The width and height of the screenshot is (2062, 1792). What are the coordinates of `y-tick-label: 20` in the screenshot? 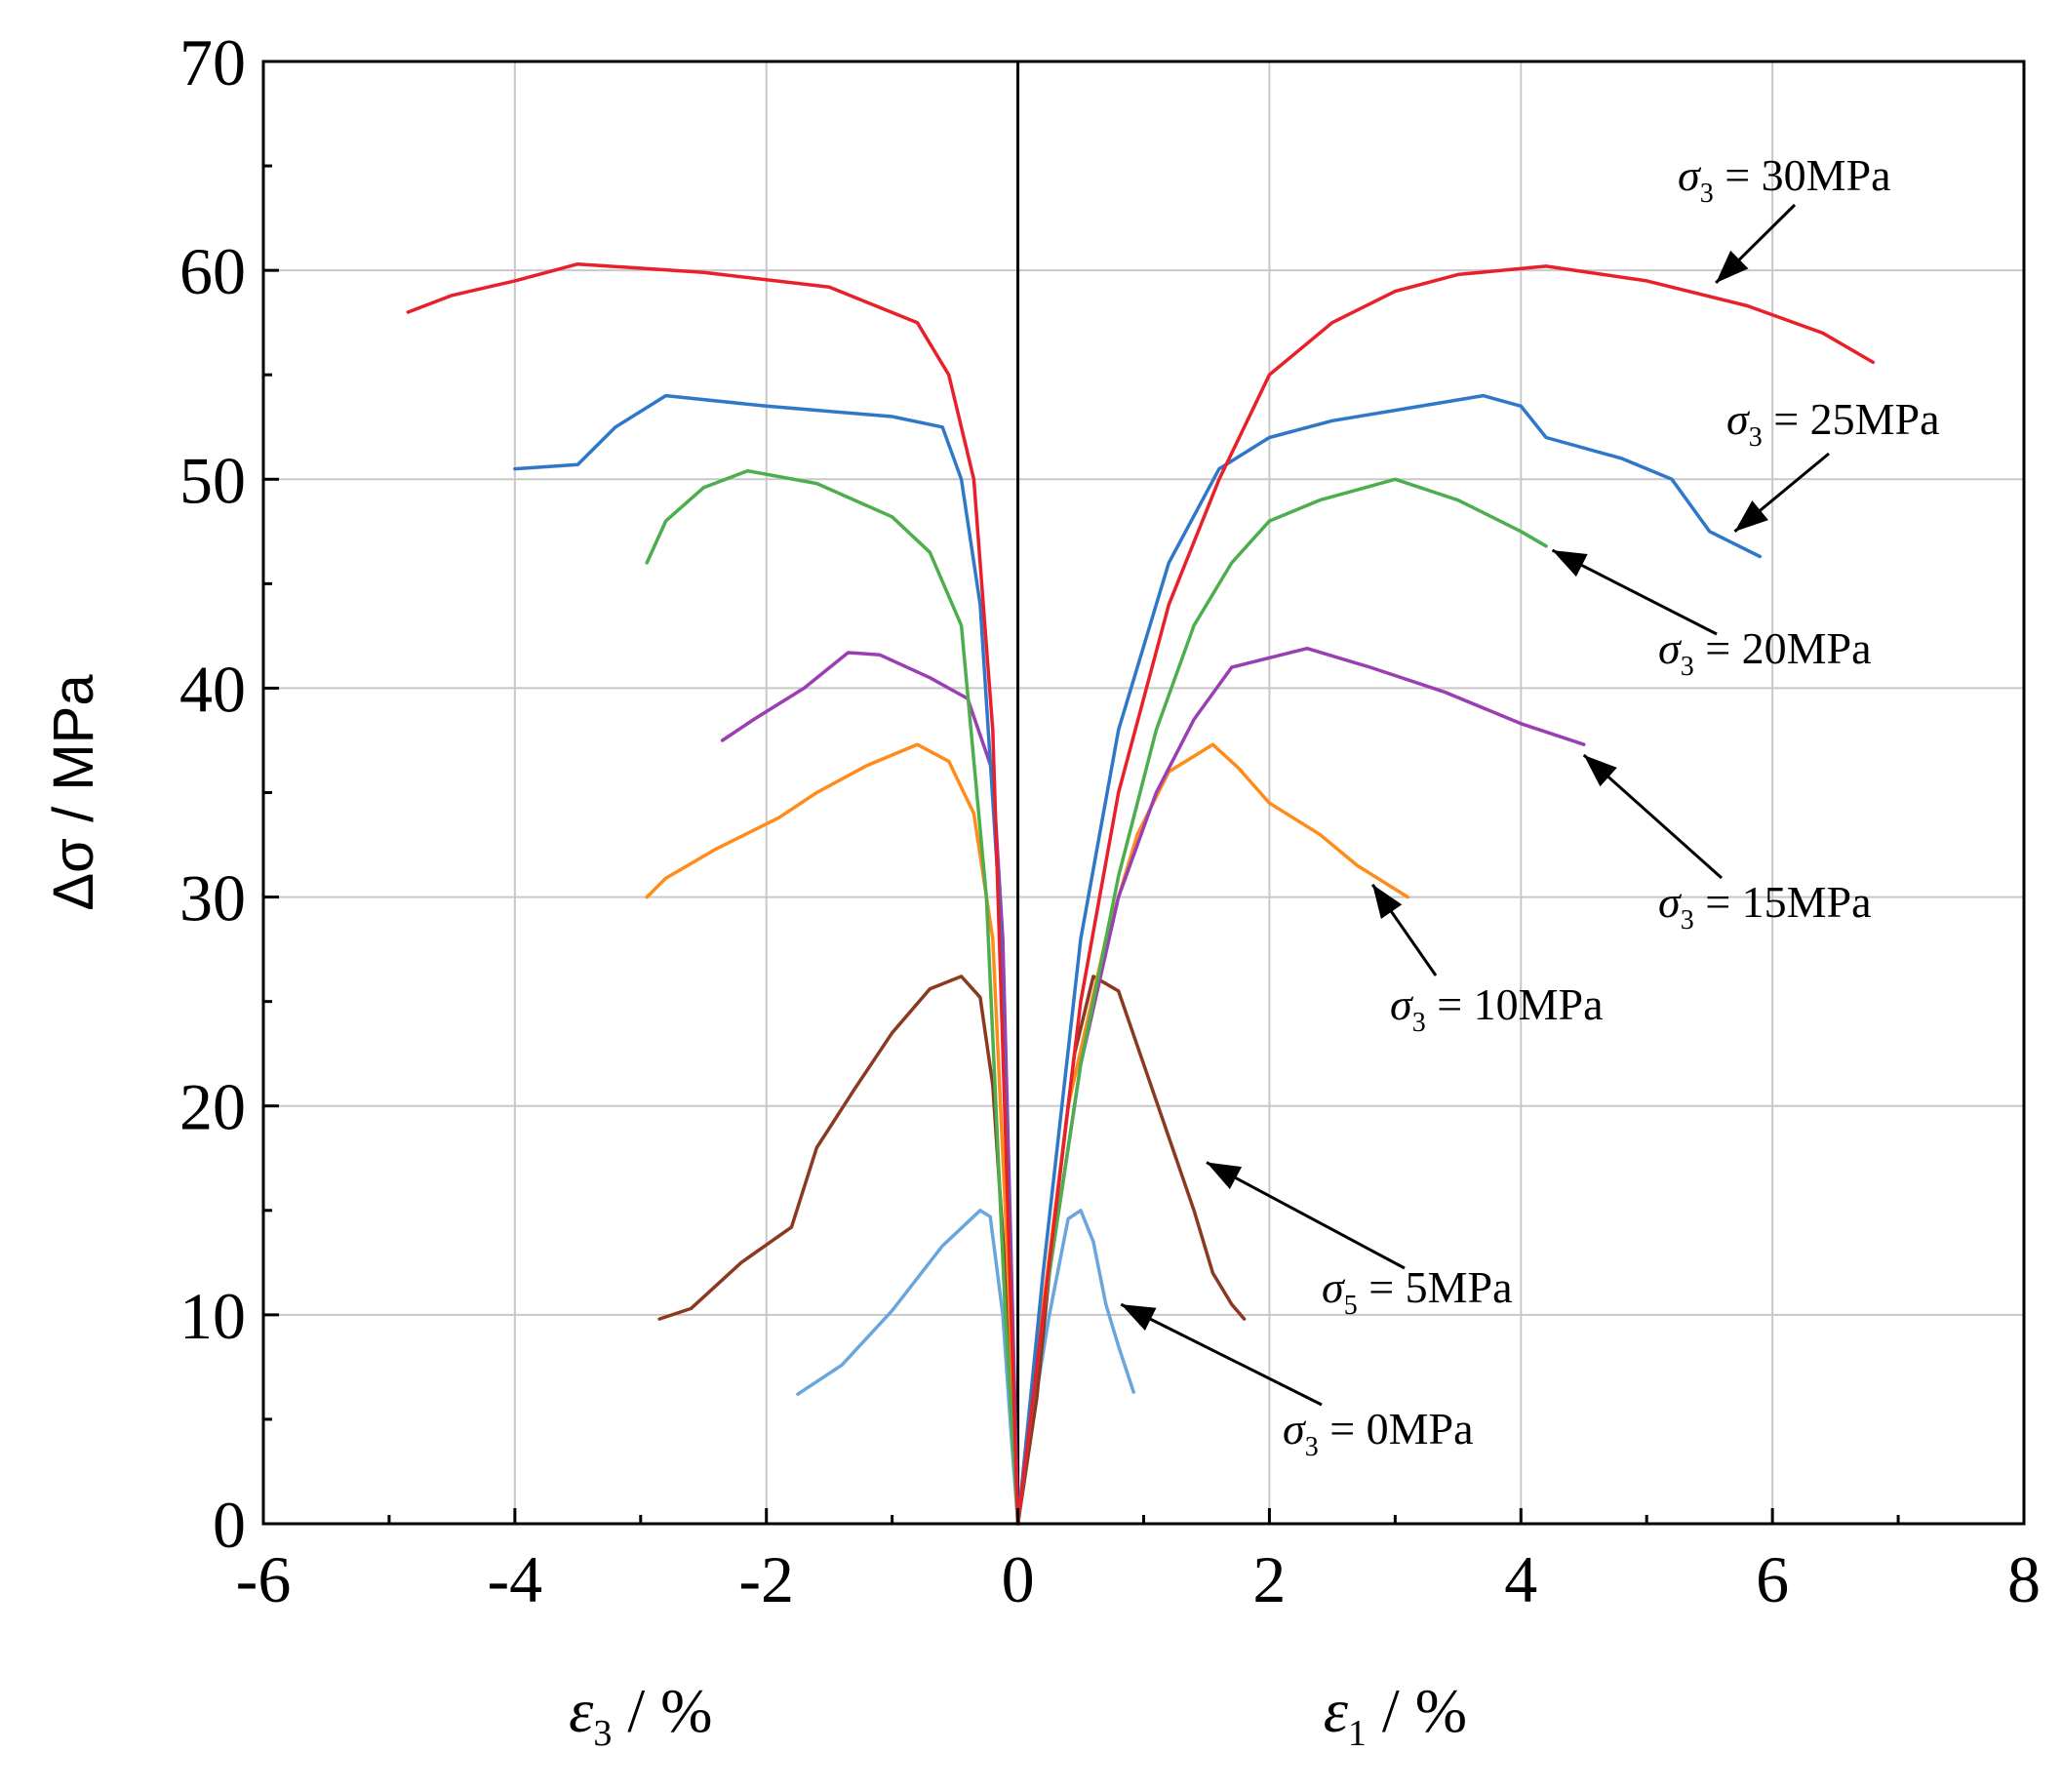 It's located at (213, 1107).